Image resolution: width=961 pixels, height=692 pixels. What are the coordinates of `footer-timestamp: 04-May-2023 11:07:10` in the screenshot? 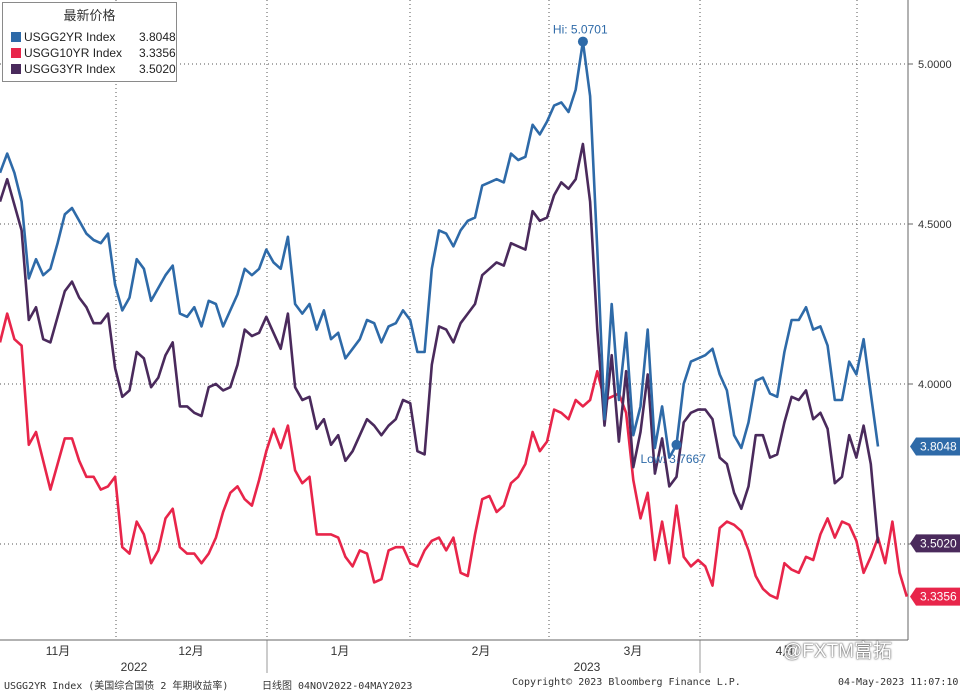 It's located at (898, 682).